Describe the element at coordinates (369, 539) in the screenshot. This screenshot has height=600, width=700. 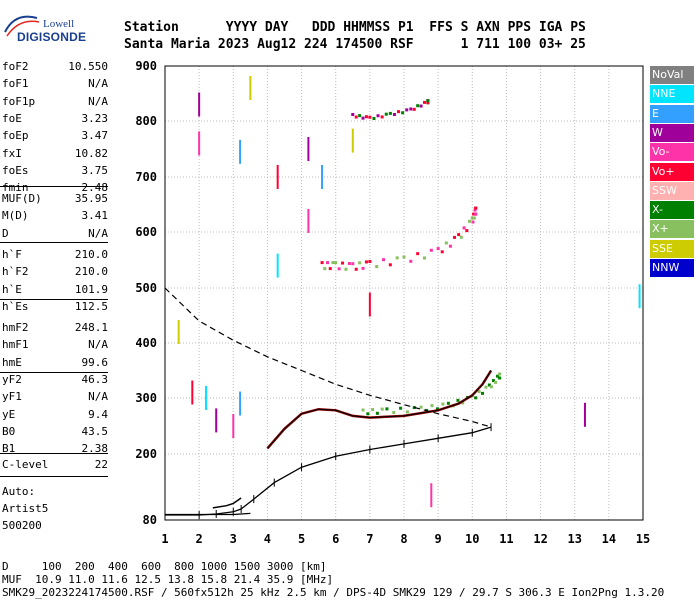
I see `x-tick-label: 7` at that location.